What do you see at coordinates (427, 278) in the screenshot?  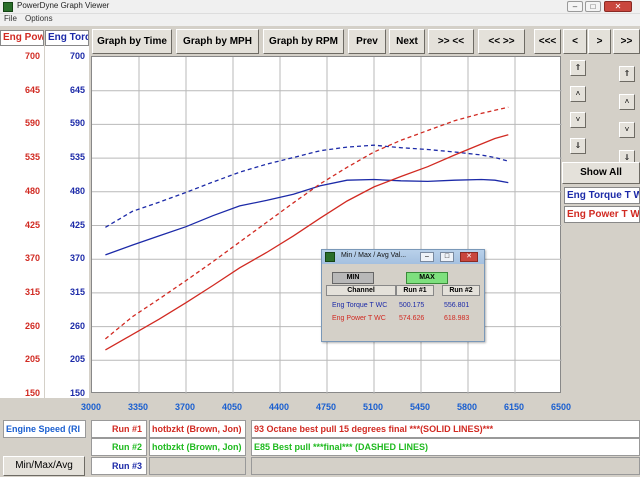 I see `popup-max-button: MAX` at bounding box center [427, 278].